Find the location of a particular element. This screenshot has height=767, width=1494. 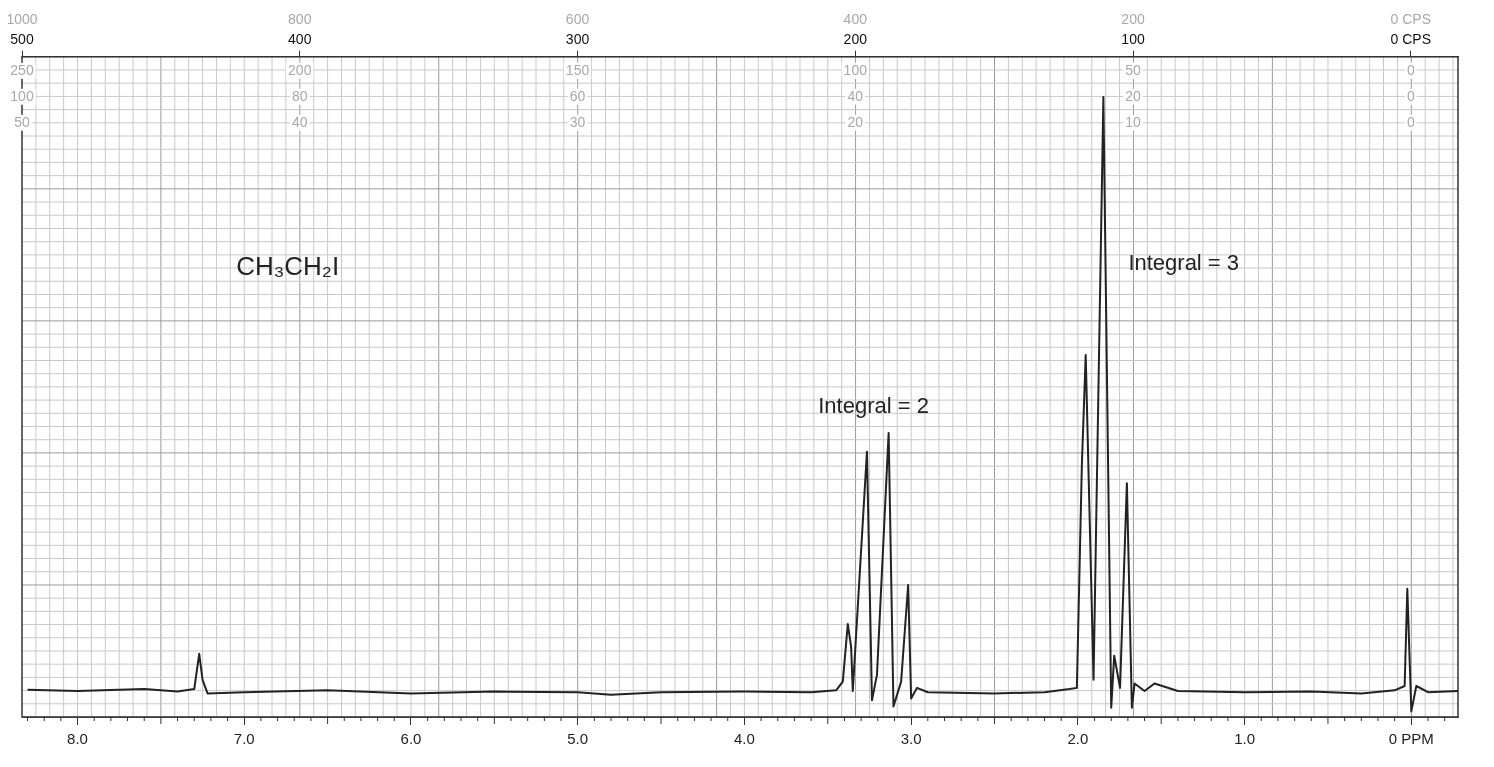

text: 400 is located at coordinates (855, 18).